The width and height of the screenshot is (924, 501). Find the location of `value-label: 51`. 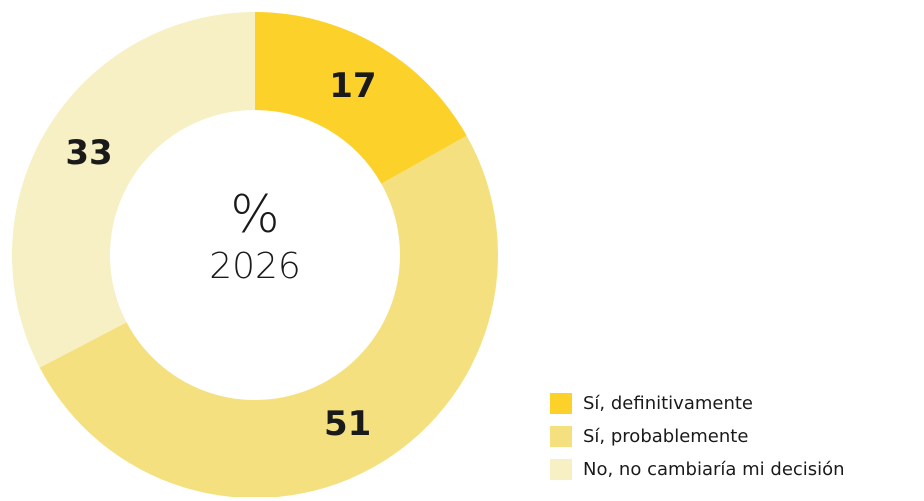

value-label: 51 is located at coordinates (347, 424).